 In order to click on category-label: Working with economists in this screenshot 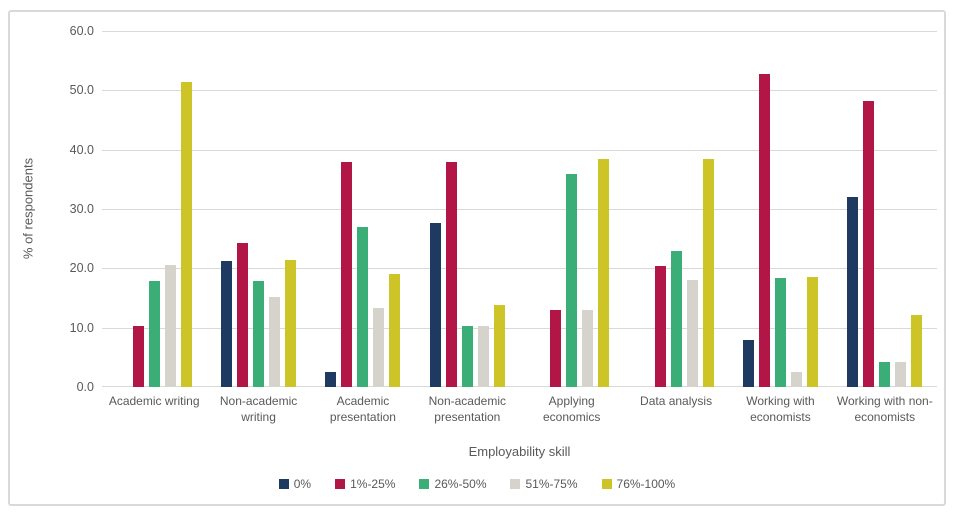, I will do `click(780, 409)`.